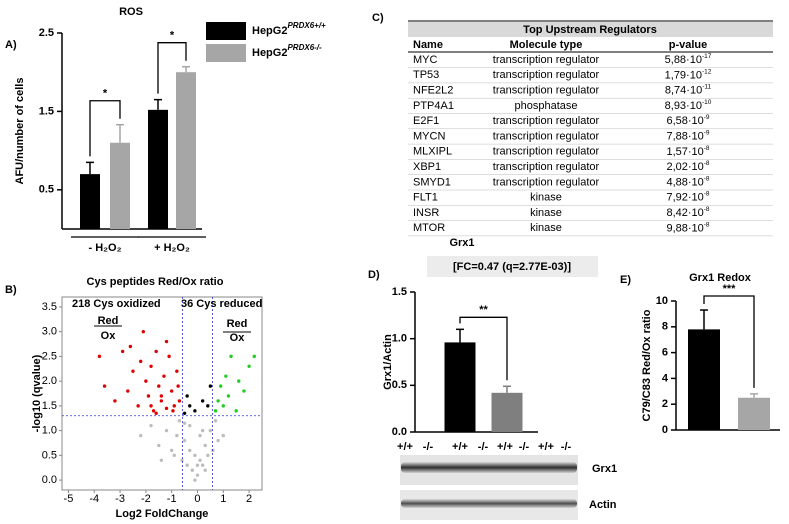 This screenshot has width=789, height=524. I want to click on p-value-base: 2,02·10, so click(684, 167).